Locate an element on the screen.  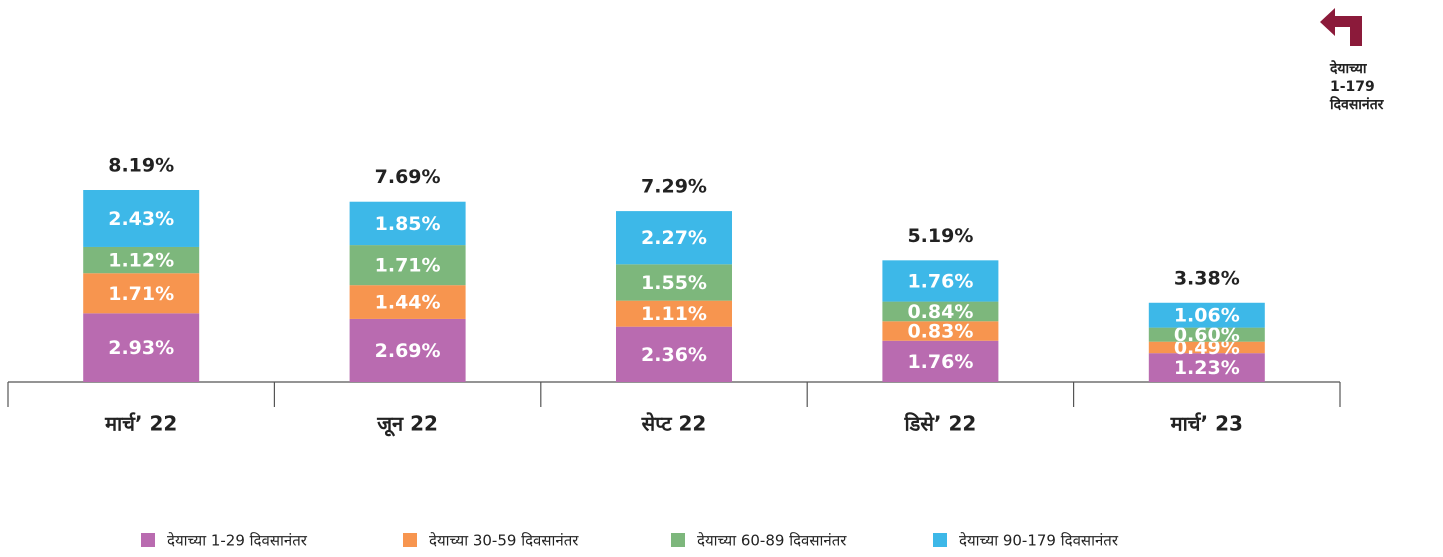
data-label: 2.43% is located at coordinates (141, 219).